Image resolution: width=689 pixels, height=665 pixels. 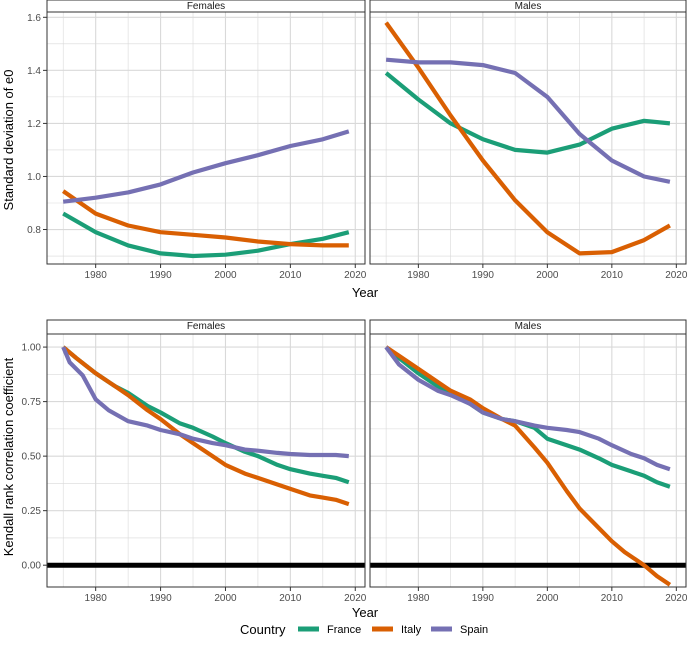 I want to click on panel-kendall-females-y-tick-label-4: 1.00, so click(x=32, y=348).